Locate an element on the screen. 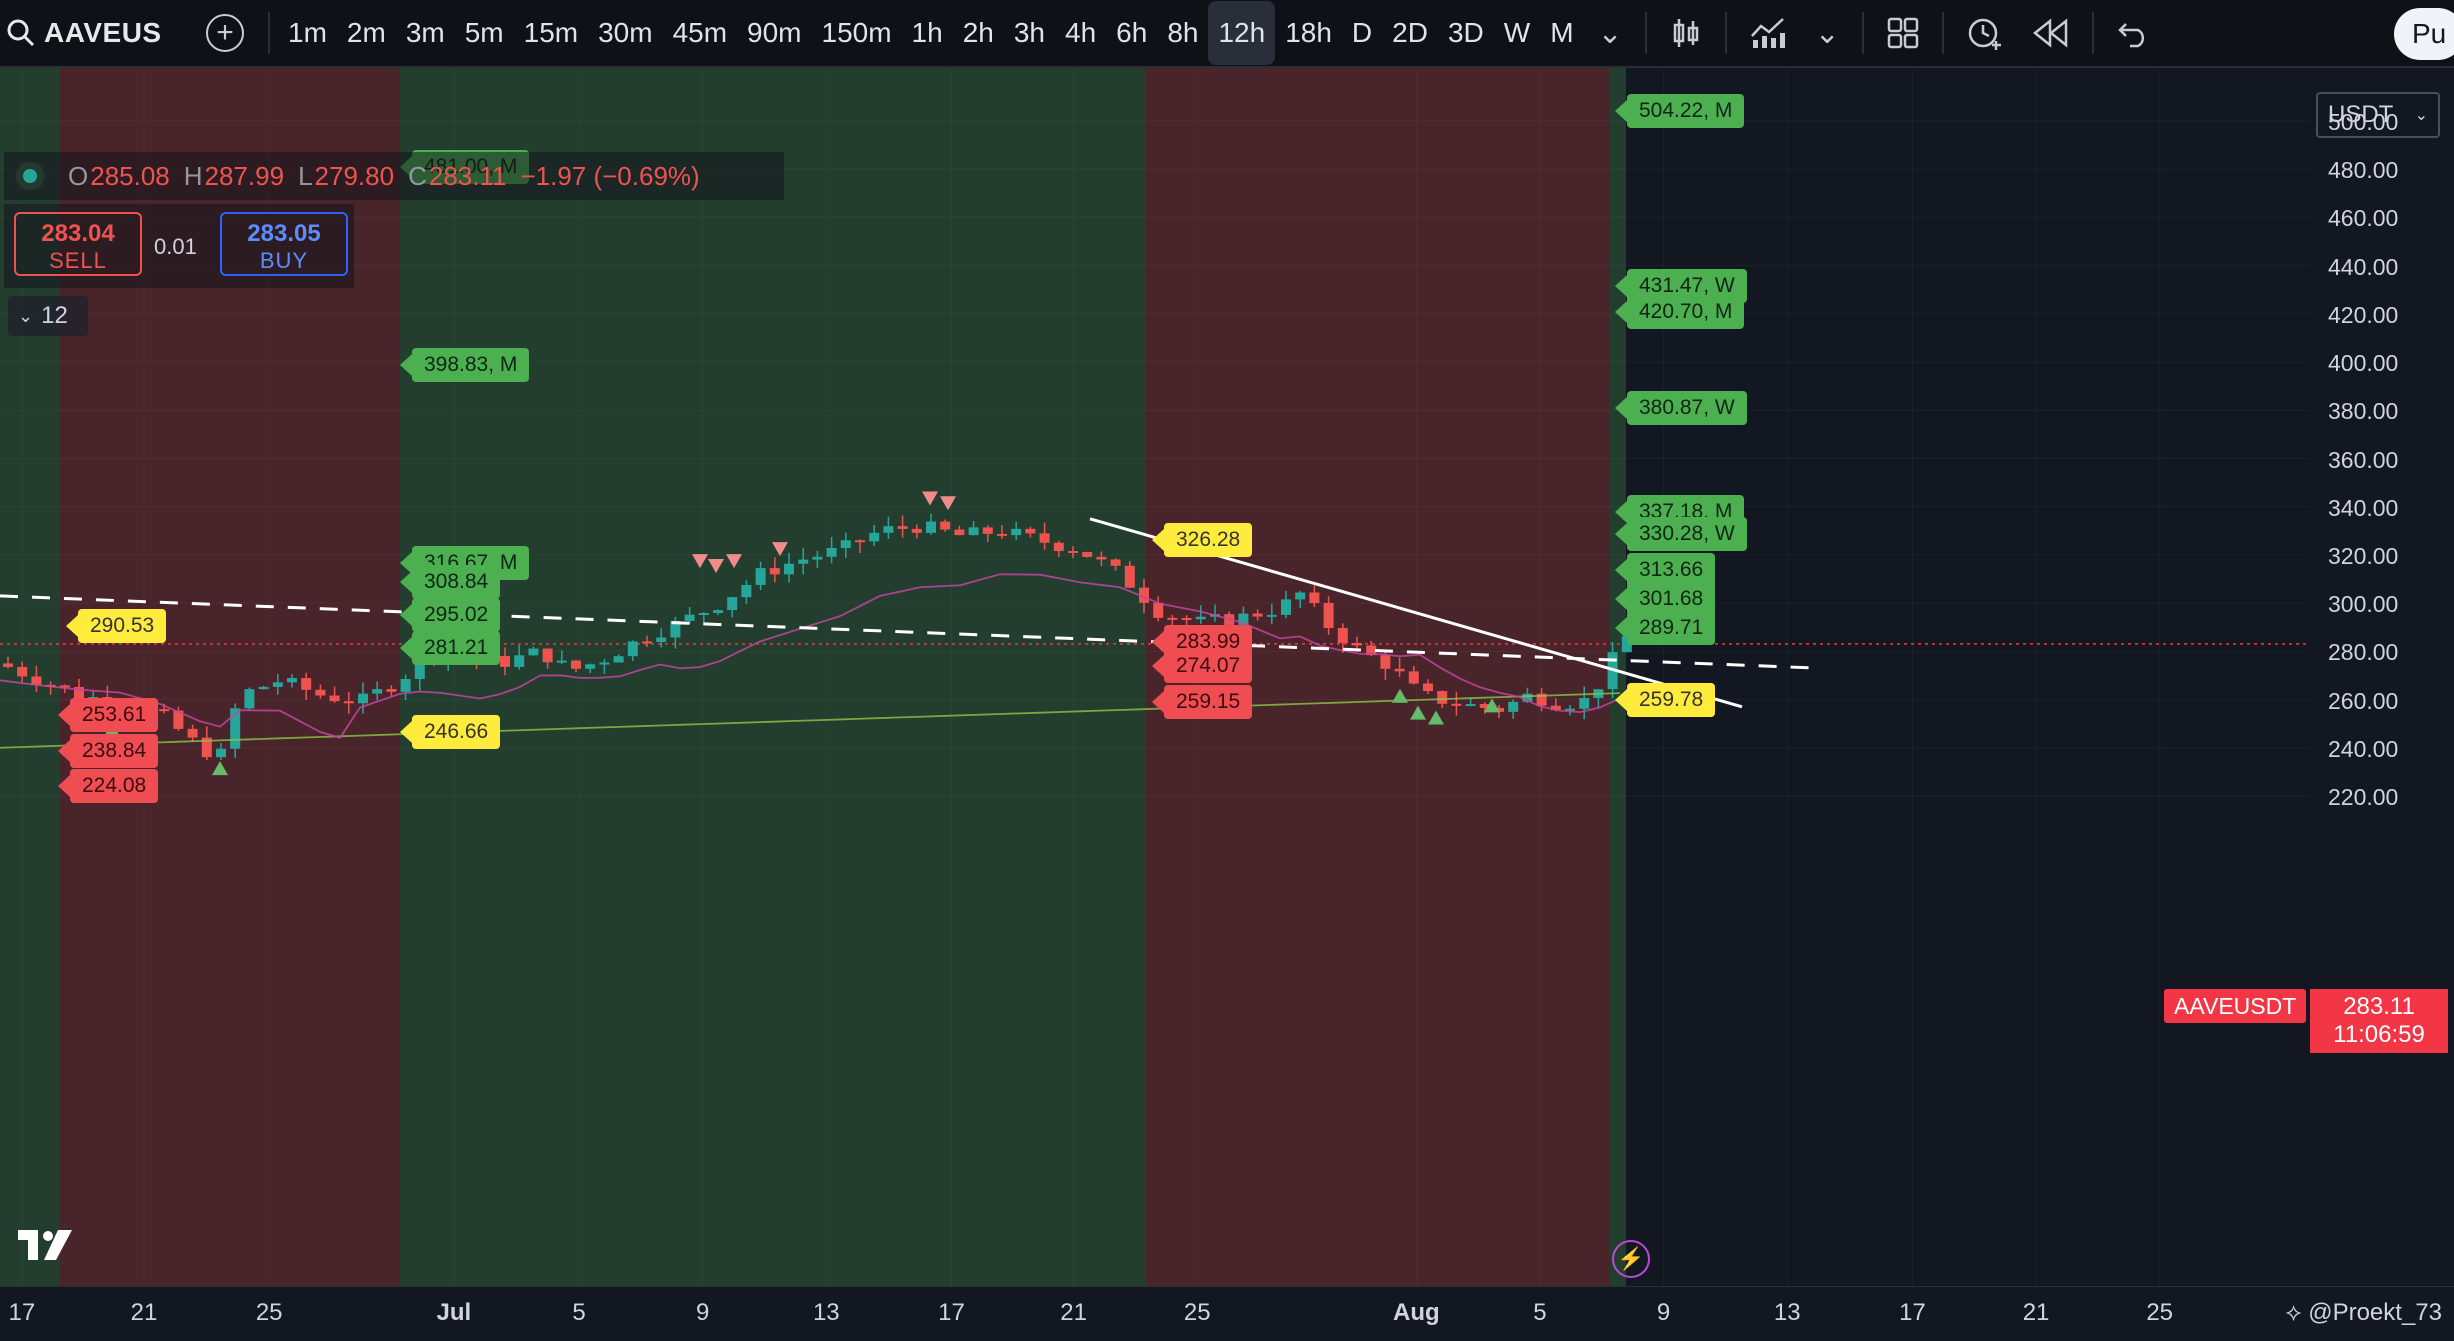 The width and height of the screenshot is (2454, 1341). price-level-label: 313.66 is located at coordinates (1665, 570).